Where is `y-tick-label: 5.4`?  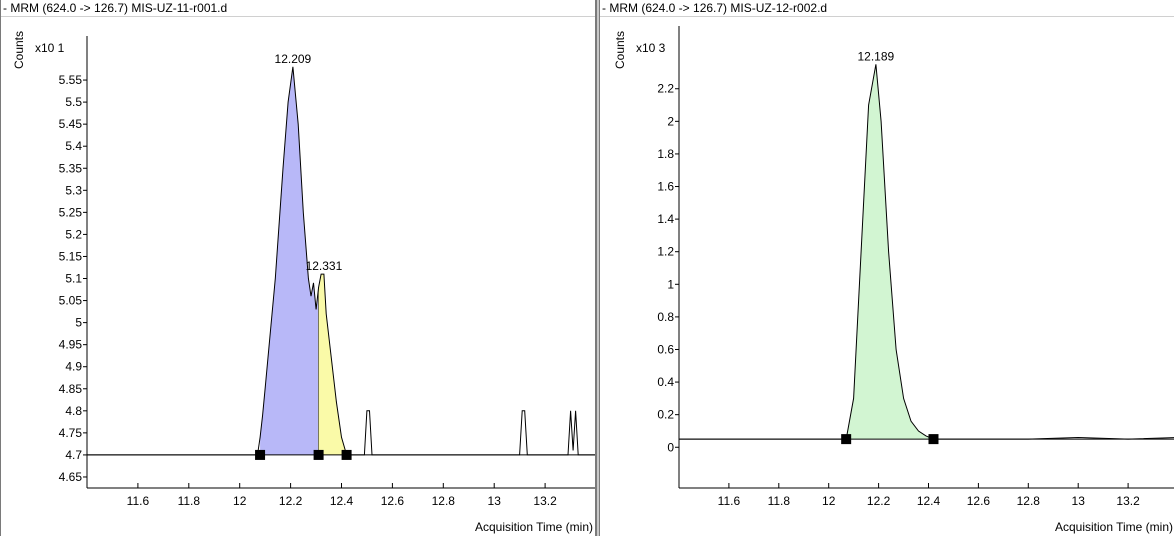
y-tick-label: 5.4 is located at coordinates (73, 146).